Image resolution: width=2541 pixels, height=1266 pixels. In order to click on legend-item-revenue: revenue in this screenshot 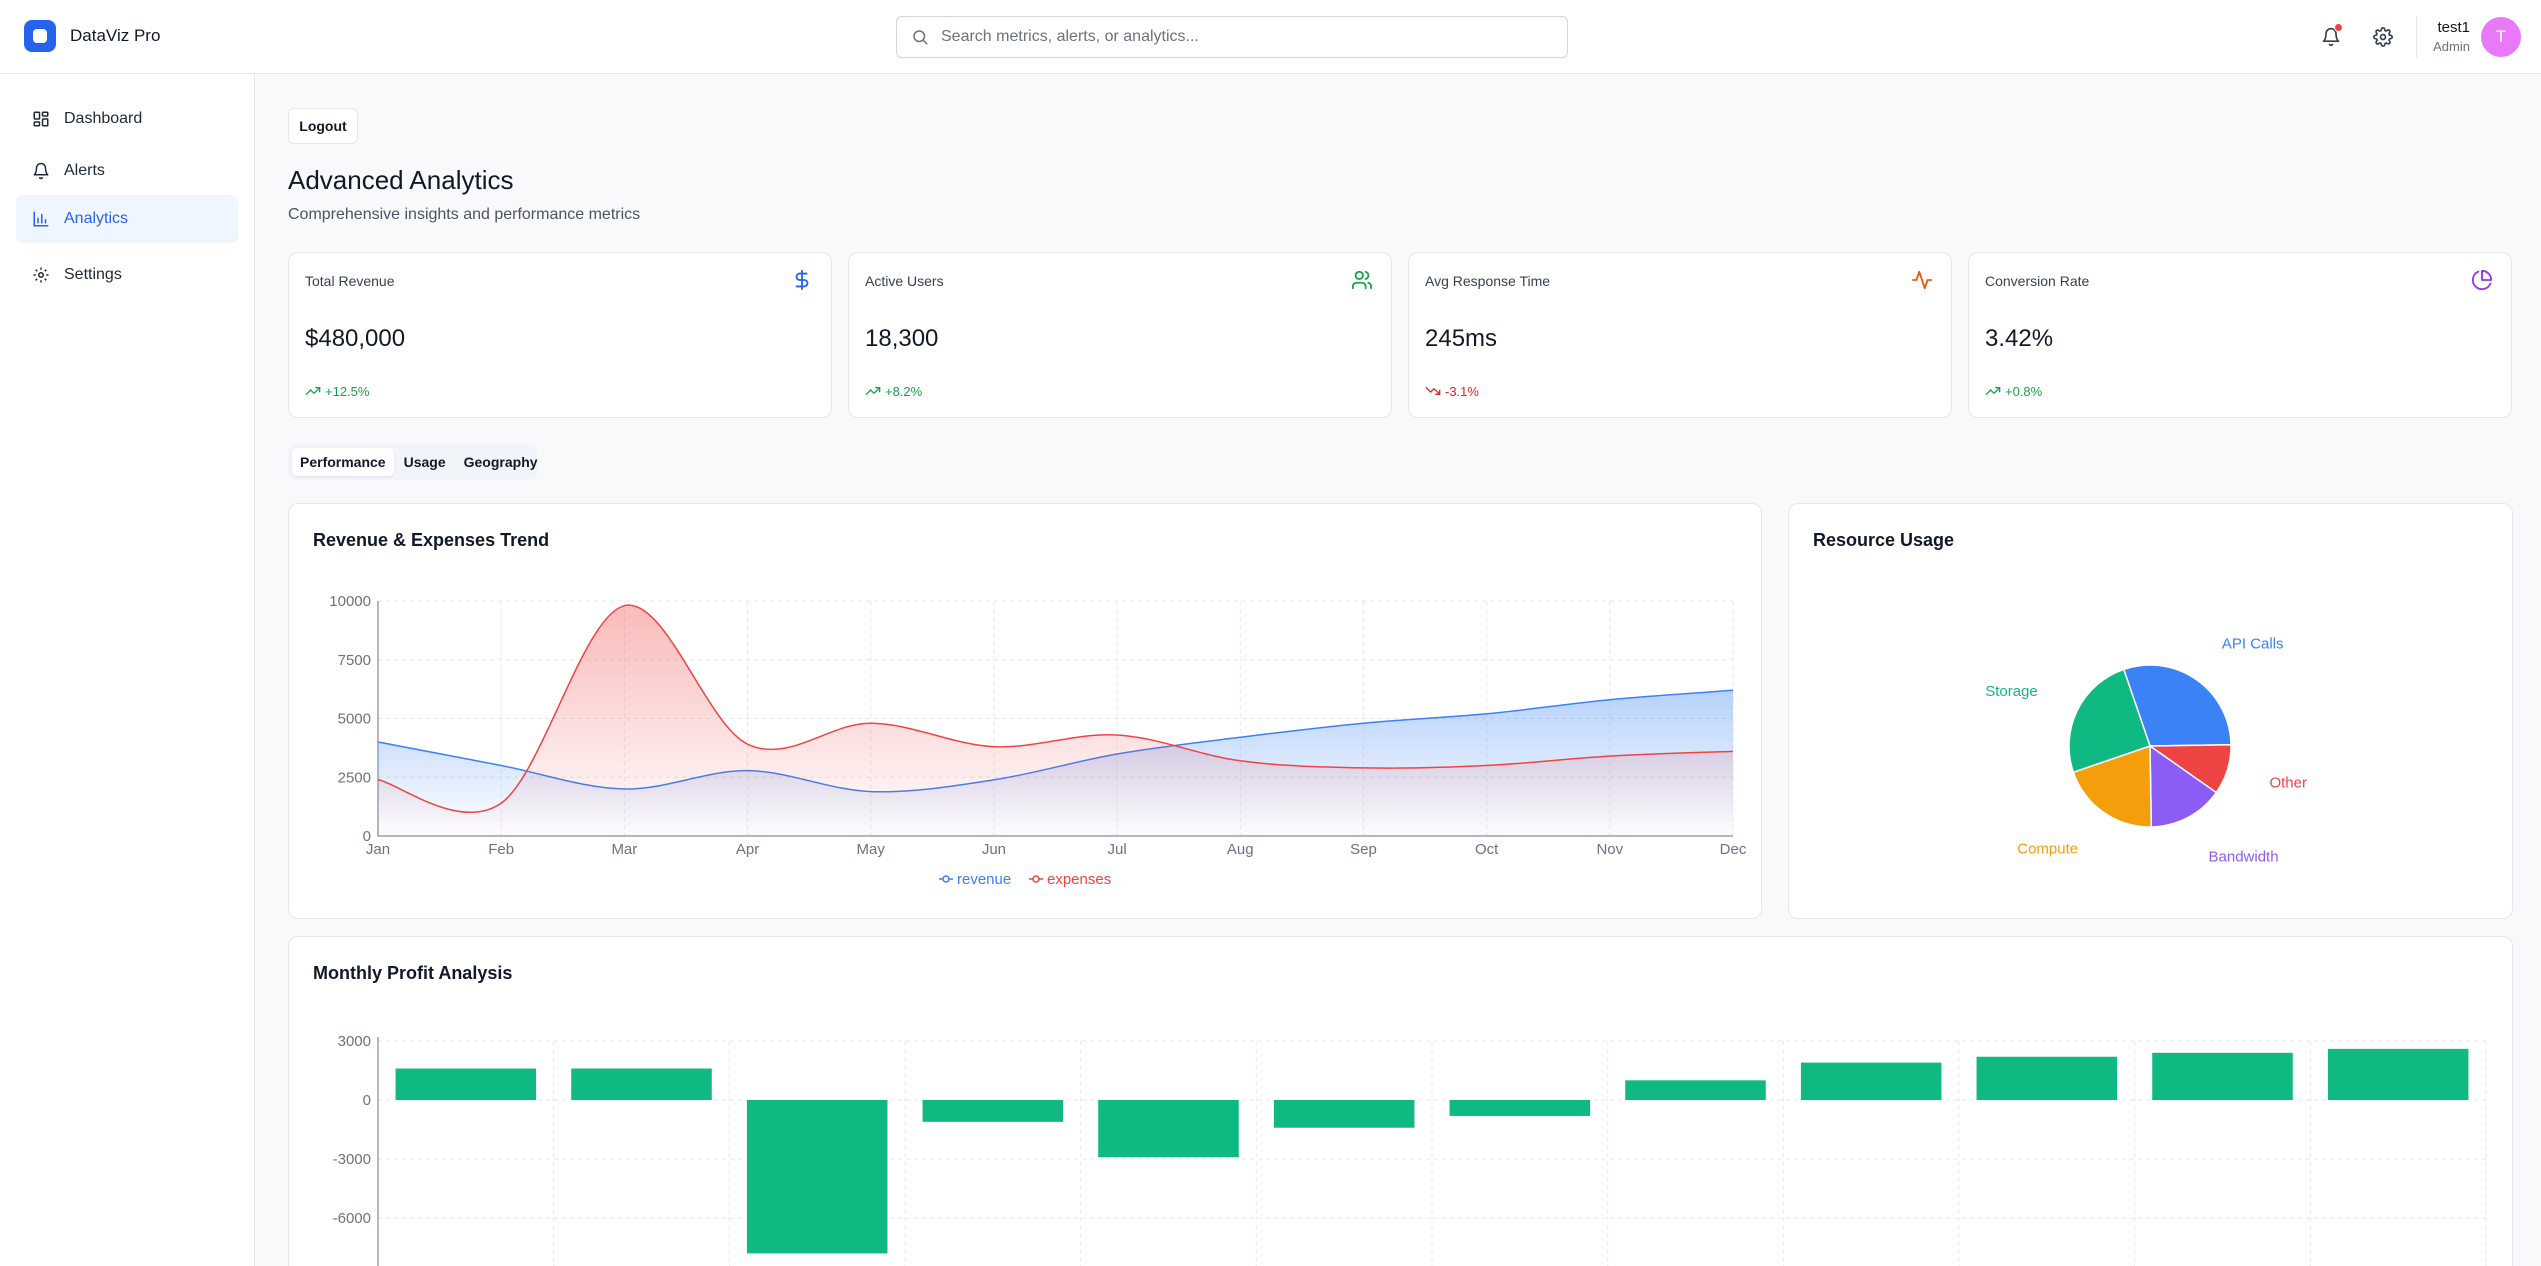, I will do `click(975, 879)`.